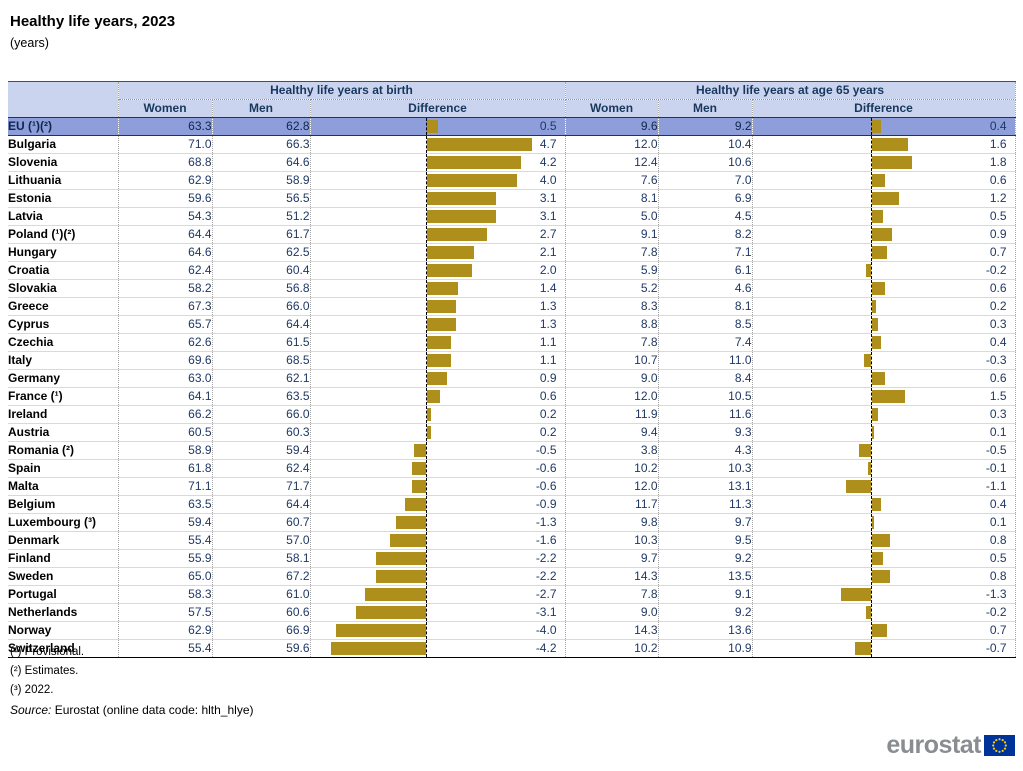 The image size is (1023, 771). What do you see at coordinates (47, 652) in the screenshot?
I see `footnote-1: (¹) Provisional.` at bounding box center [47, 652].